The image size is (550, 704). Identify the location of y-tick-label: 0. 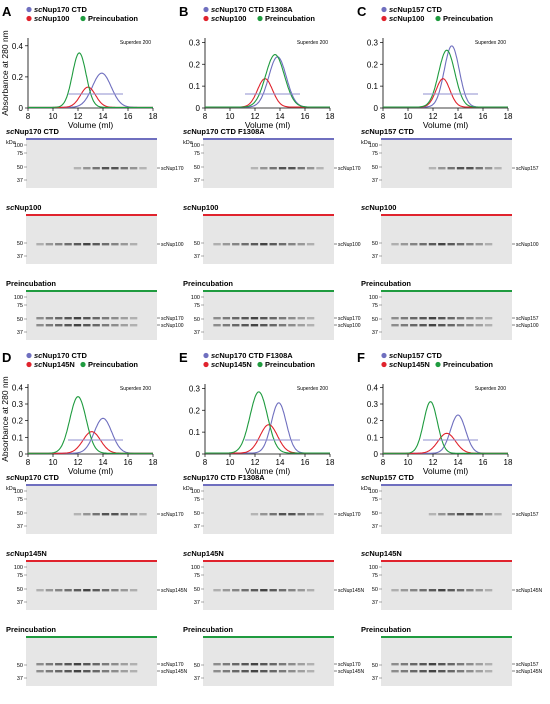
(21, 454).